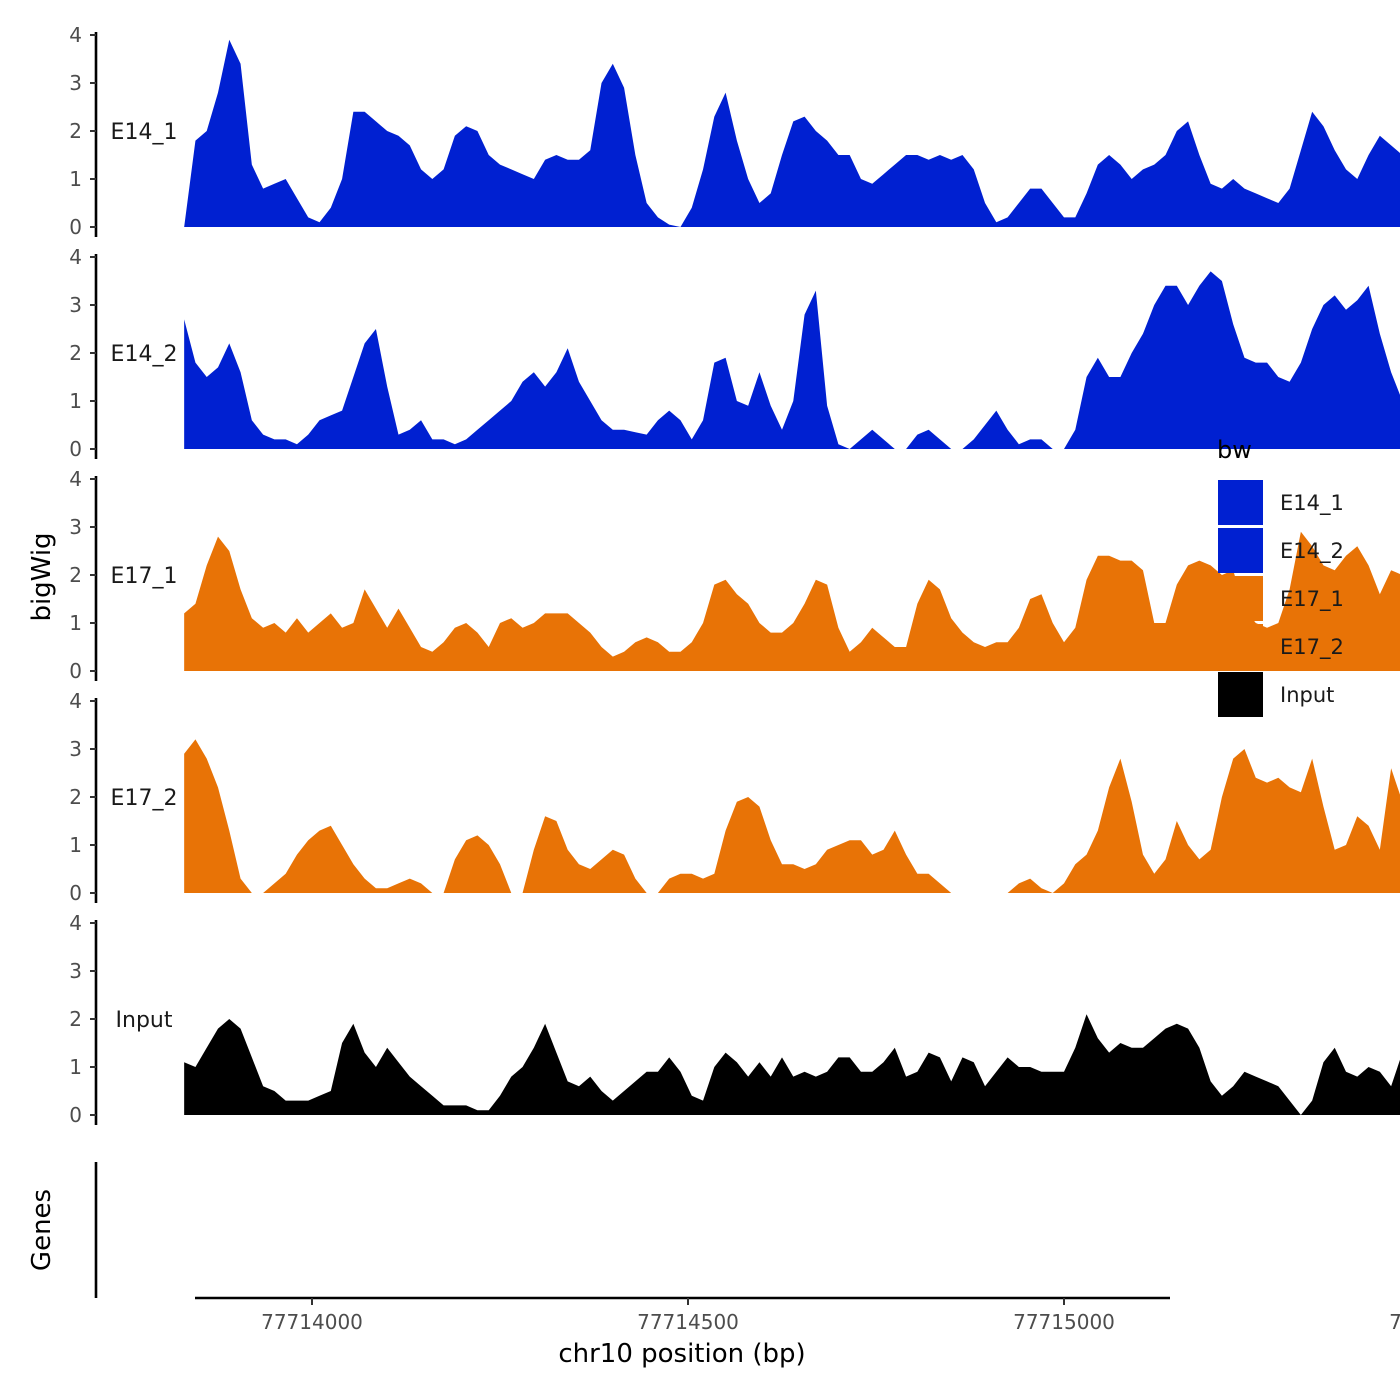 This screenshot has width=1400, height=1400. I want to click on genes-track: Genes Gm10142, so click(62, 1230).